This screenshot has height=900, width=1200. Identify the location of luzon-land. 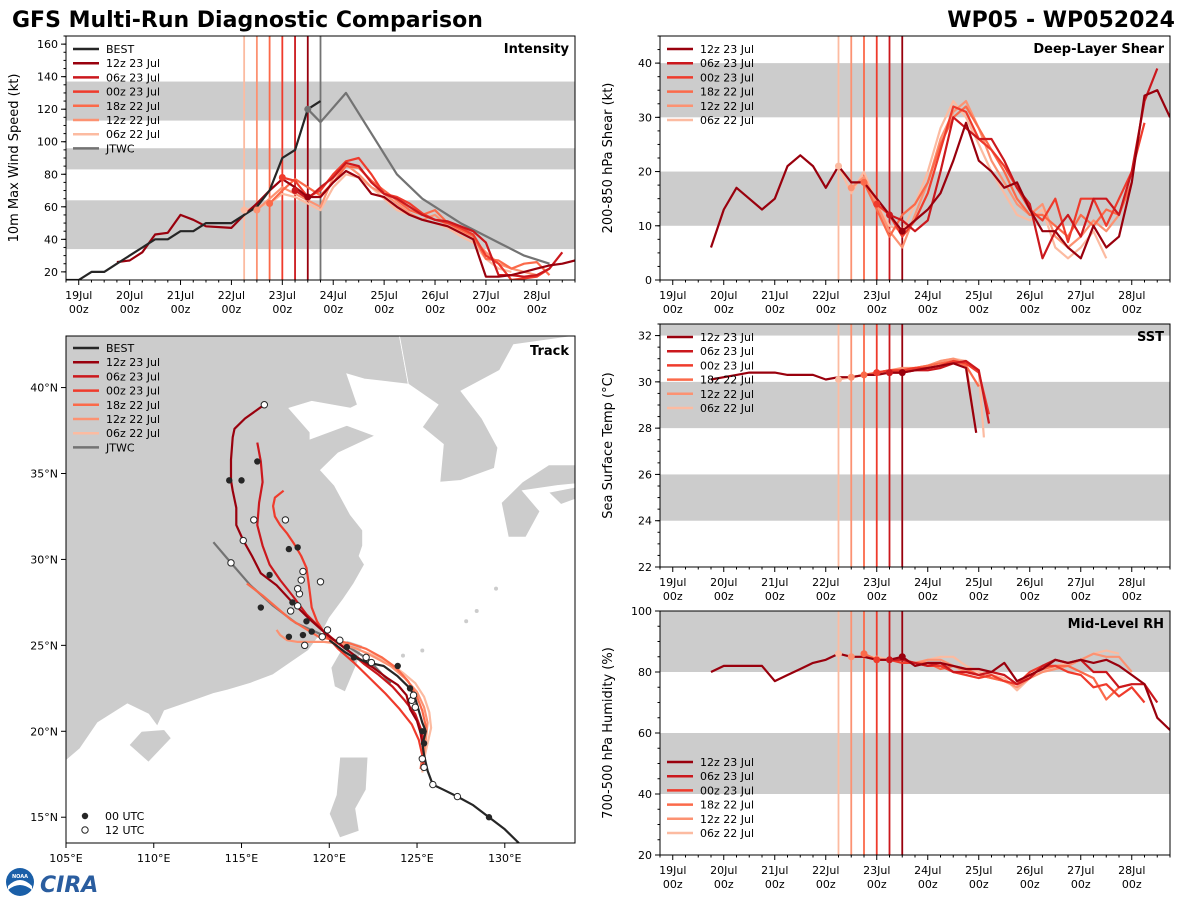
(348, 797).